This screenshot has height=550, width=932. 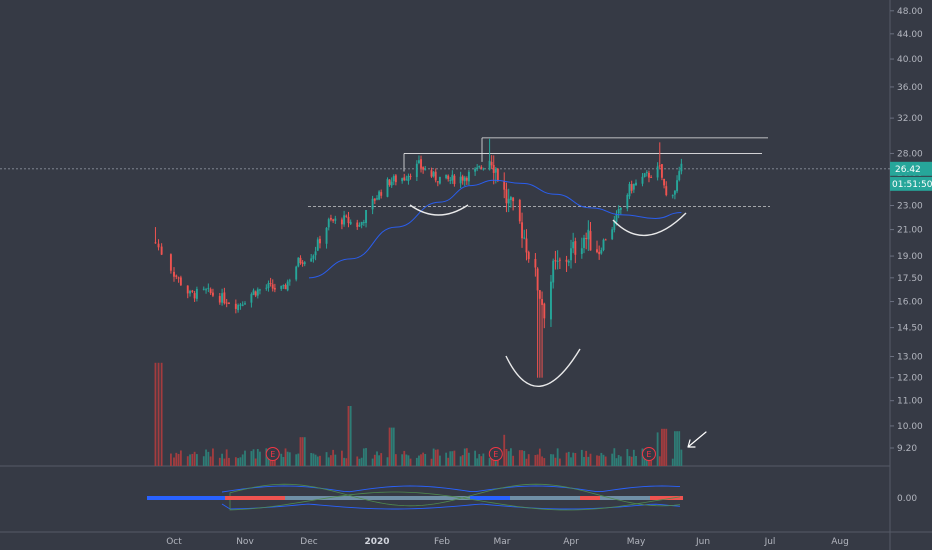 I want to click on date-tick-label: Aug, so click(x=840, y=542).